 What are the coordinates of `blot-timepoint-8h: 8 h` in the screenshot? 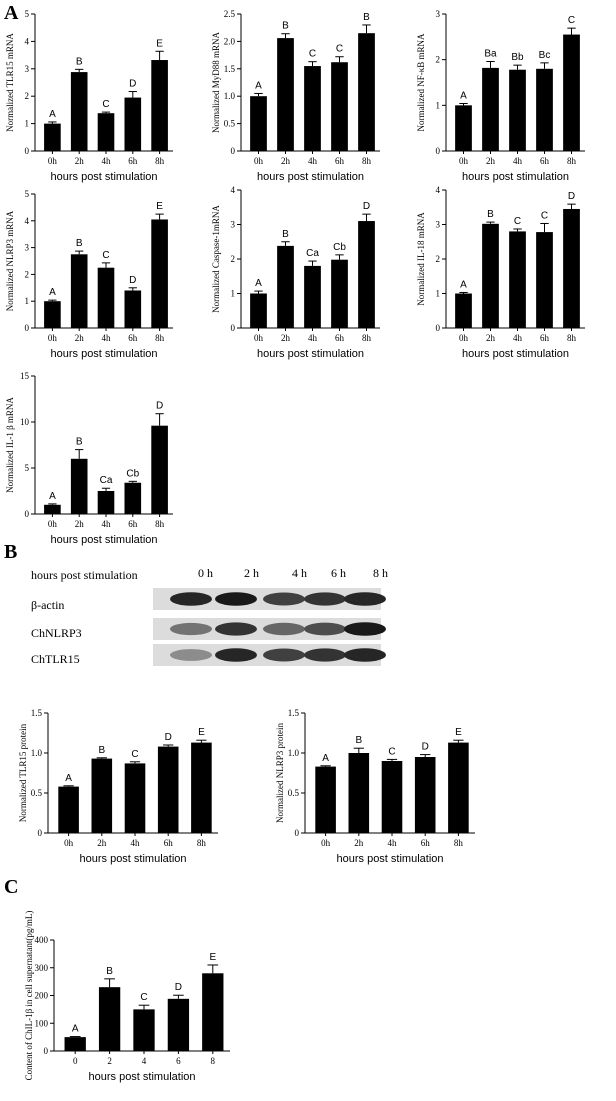 It's located at (380, 573).